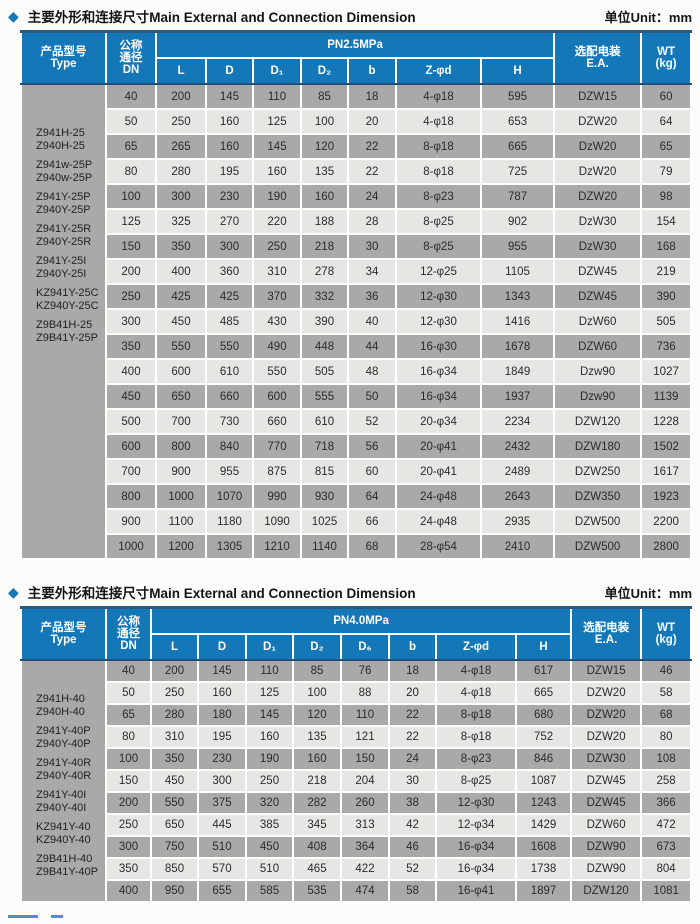  I want to click on table-cell: 490, so click(277, 346).